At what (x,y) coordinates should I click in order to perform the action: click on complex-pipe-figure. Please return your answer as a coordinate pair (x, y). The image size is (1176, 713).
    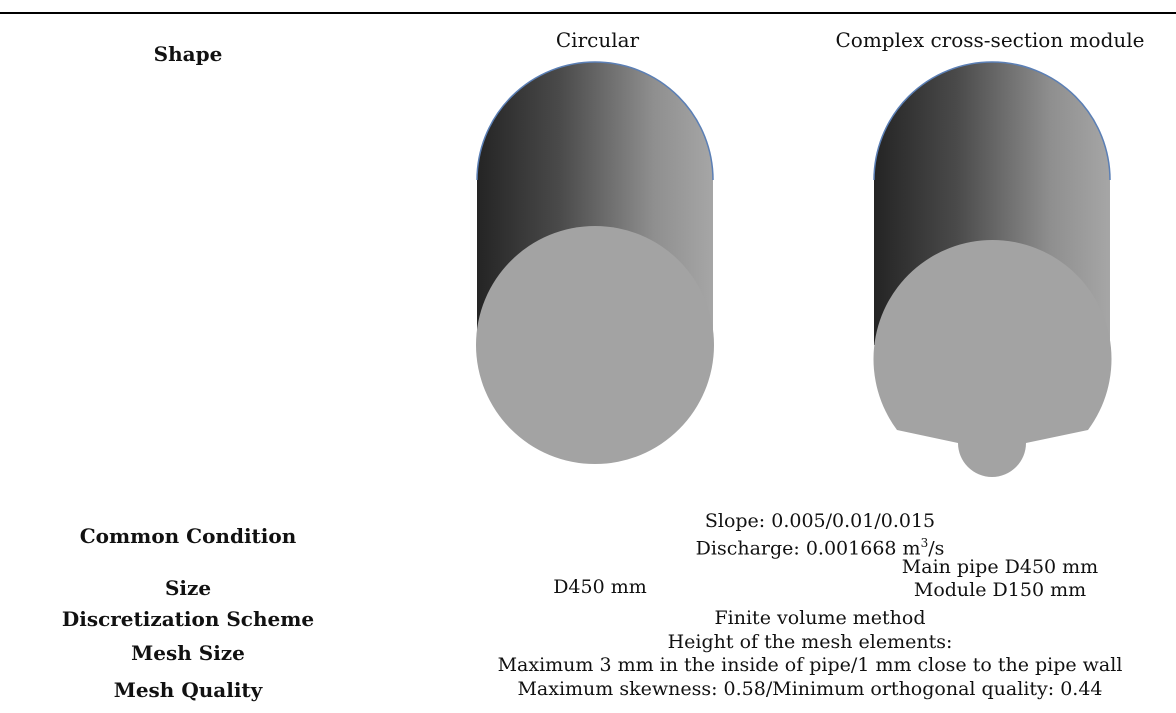
    Looking at the image, I should click on (992, 269).